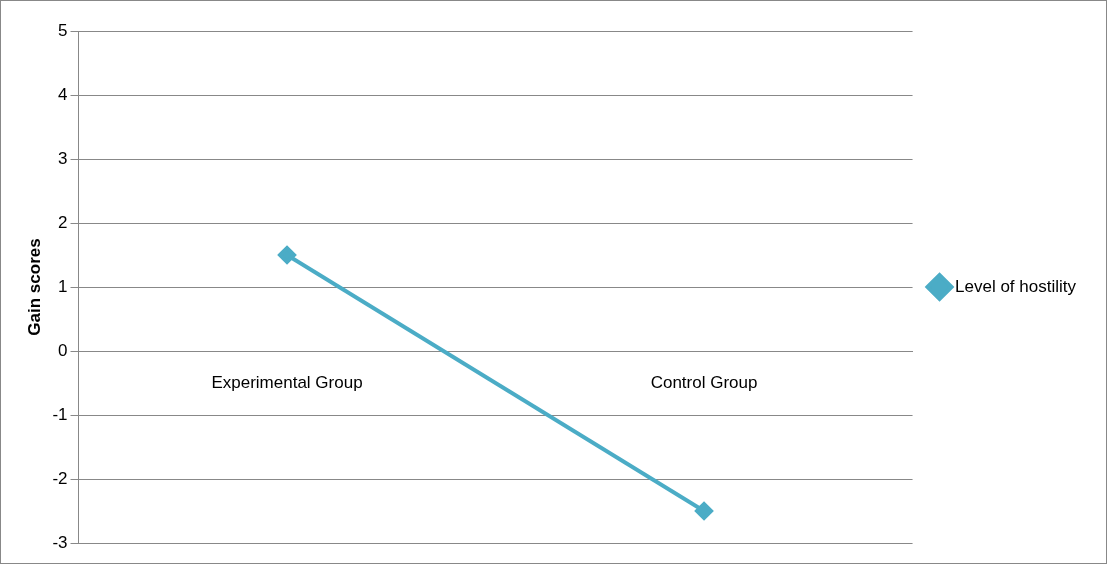 The height and width of the screenshot is (564, 1107). I want to click on y-tick-label: -3, so click(60, 542).